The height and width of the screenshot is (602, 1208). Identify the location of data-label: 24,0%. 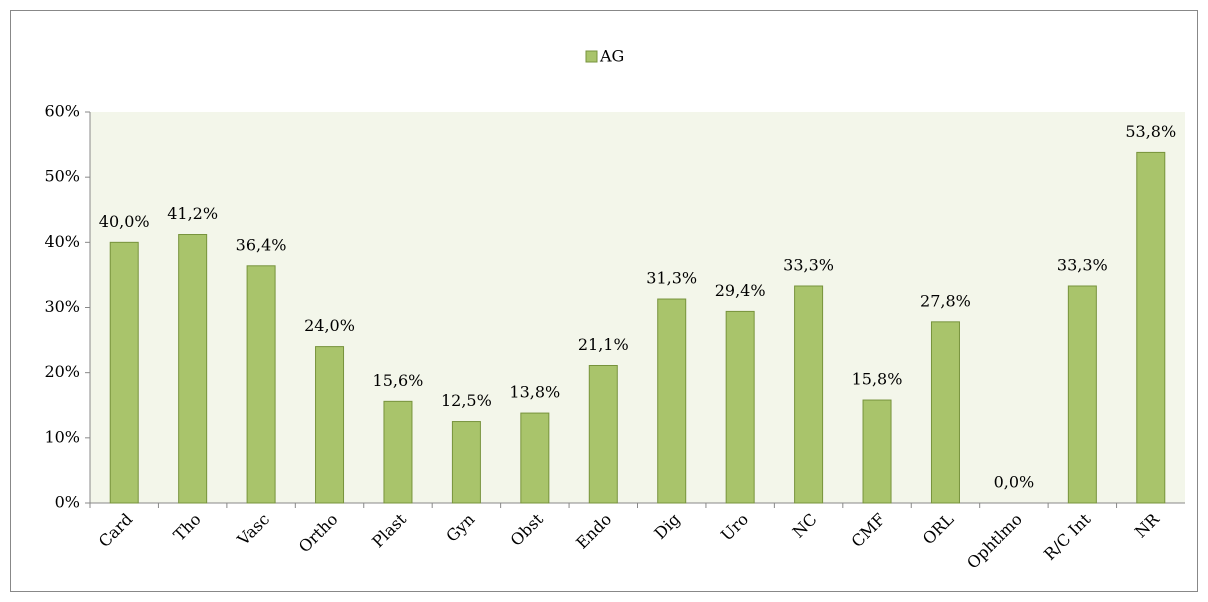
(329, 325).